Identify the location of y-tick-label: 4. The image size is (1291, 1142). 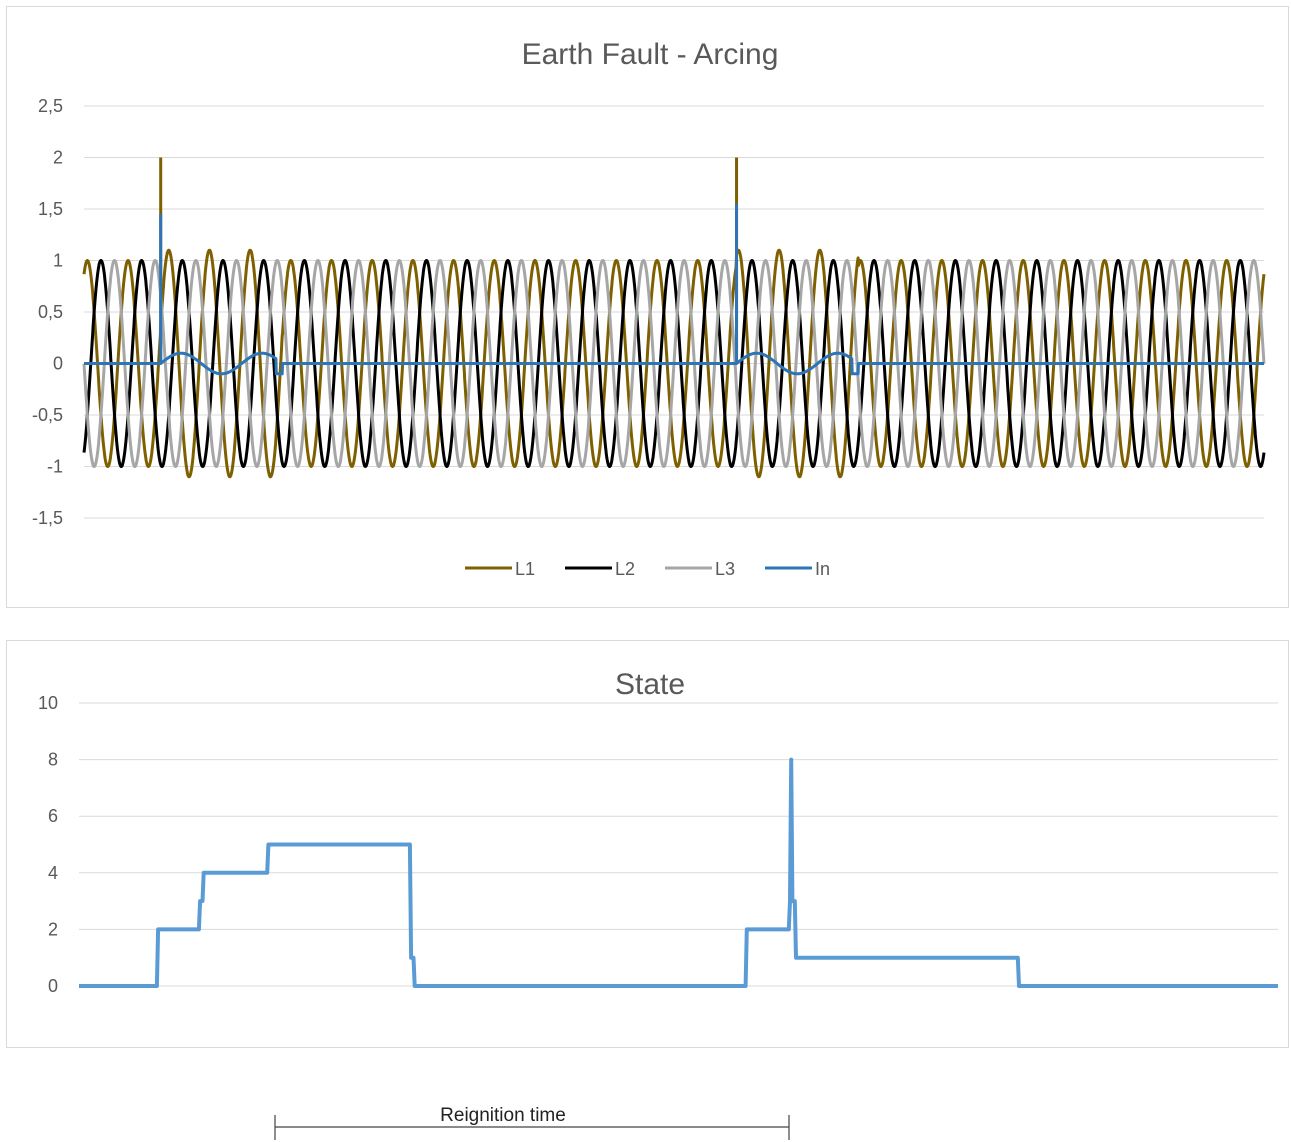
(53, 873).